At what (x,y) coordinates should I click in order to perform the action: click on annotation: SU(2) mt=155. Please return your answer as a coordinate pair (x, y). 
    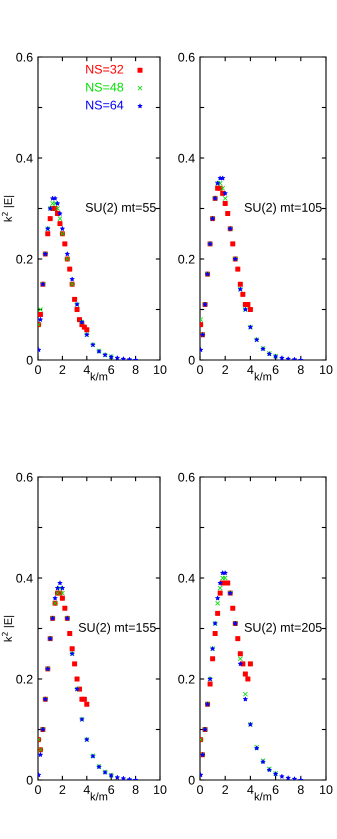
    Looking at the image, I should click on (117, 628).